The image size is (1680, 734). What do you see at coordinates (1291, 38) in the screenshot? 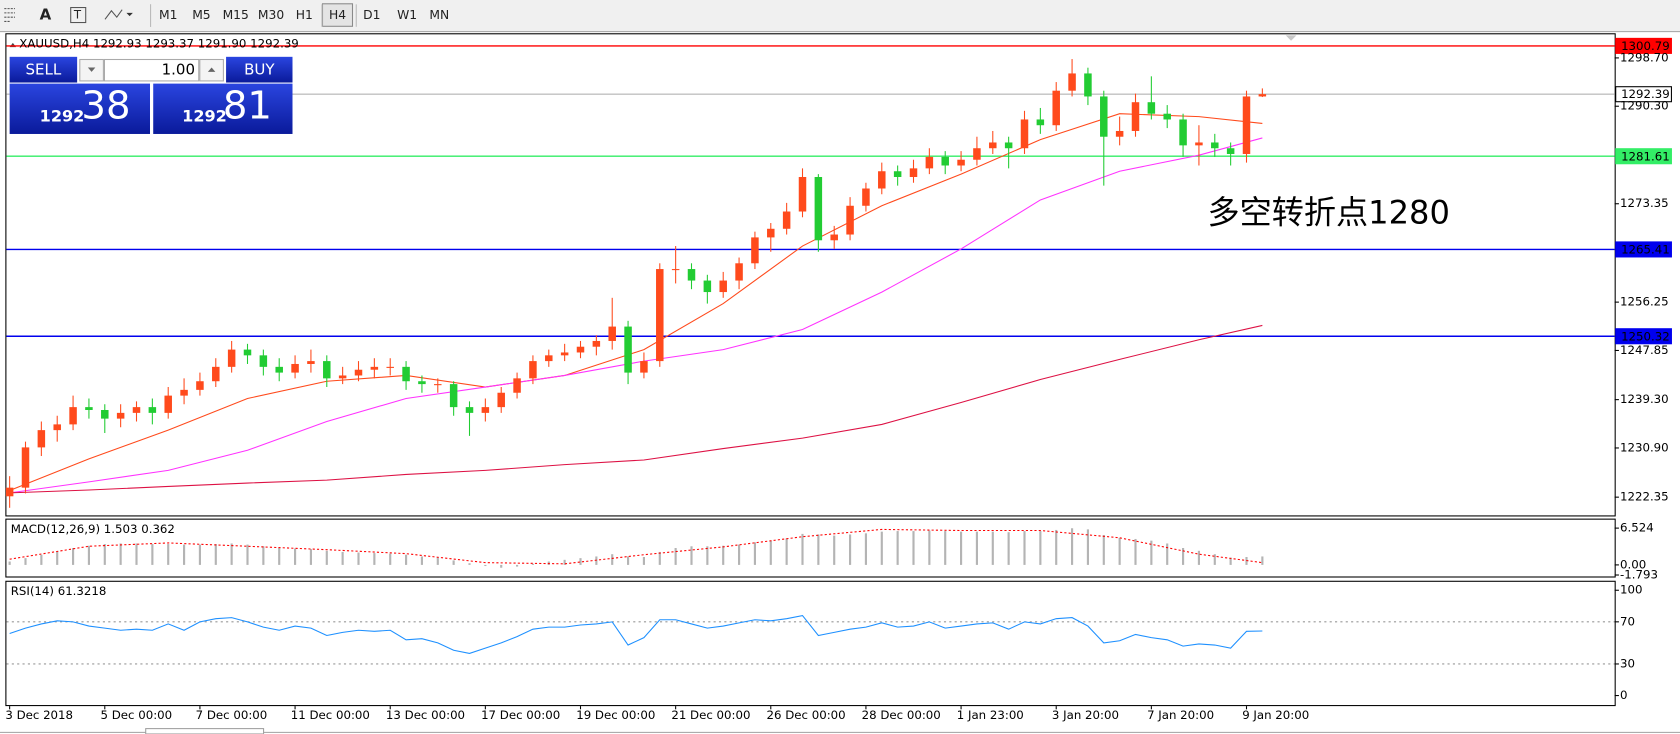
I see `shift-marker` at bounding box center [1291, 38].